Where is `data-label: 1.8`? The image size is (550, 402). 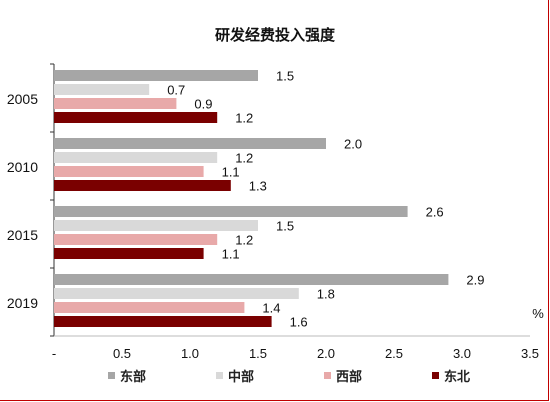
data-label: 1.8 is located at coordinates (326, 294).